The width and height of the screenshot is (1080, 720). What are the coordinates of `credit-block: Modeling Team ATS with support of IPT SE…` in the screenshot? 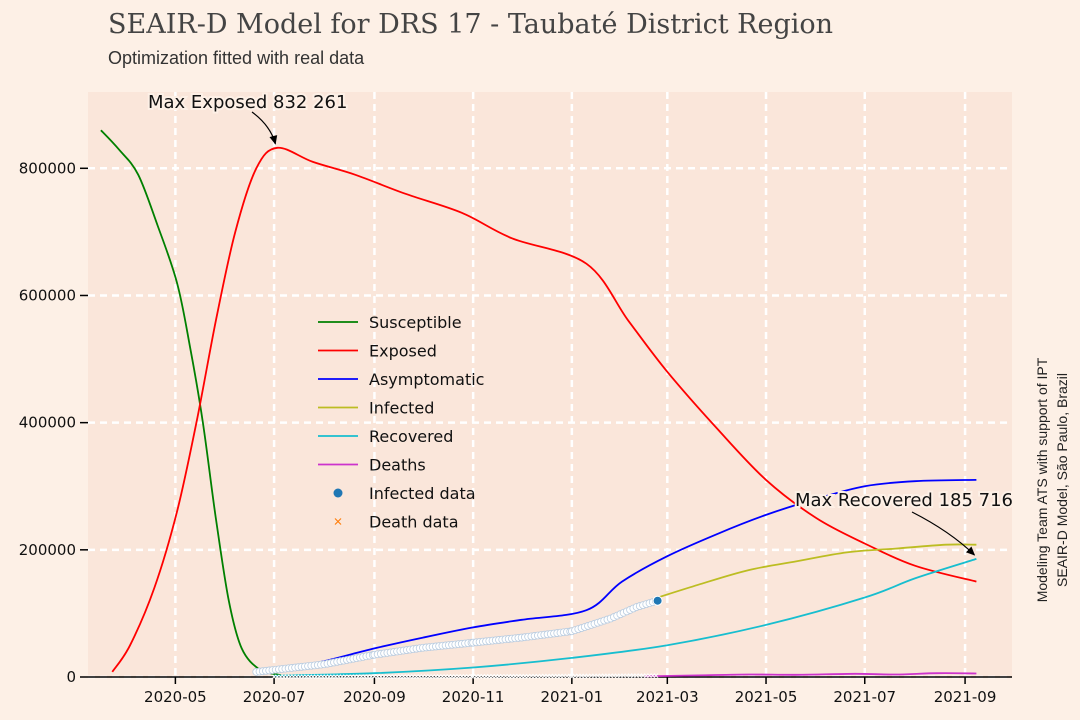 It's located at (1052, 479).